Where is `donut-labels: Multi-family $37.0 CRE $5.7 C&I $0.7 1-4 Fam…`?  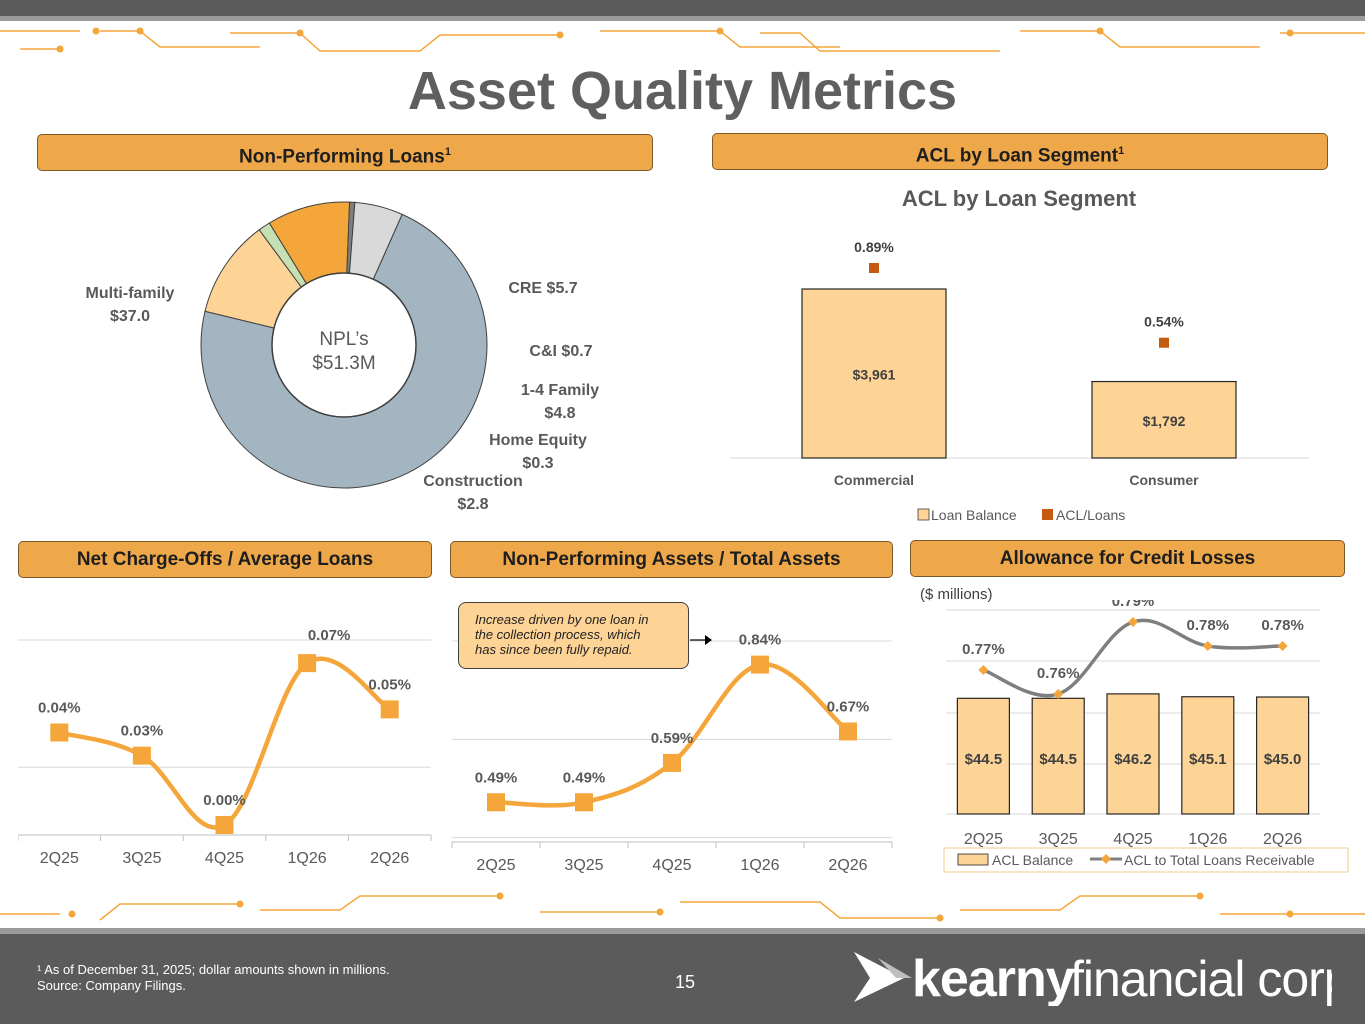 donut-labels: Multi-family $37.0 CRE $5.7 C&I $0.7 1-4 Fam… is located at coordinates (343, 396).